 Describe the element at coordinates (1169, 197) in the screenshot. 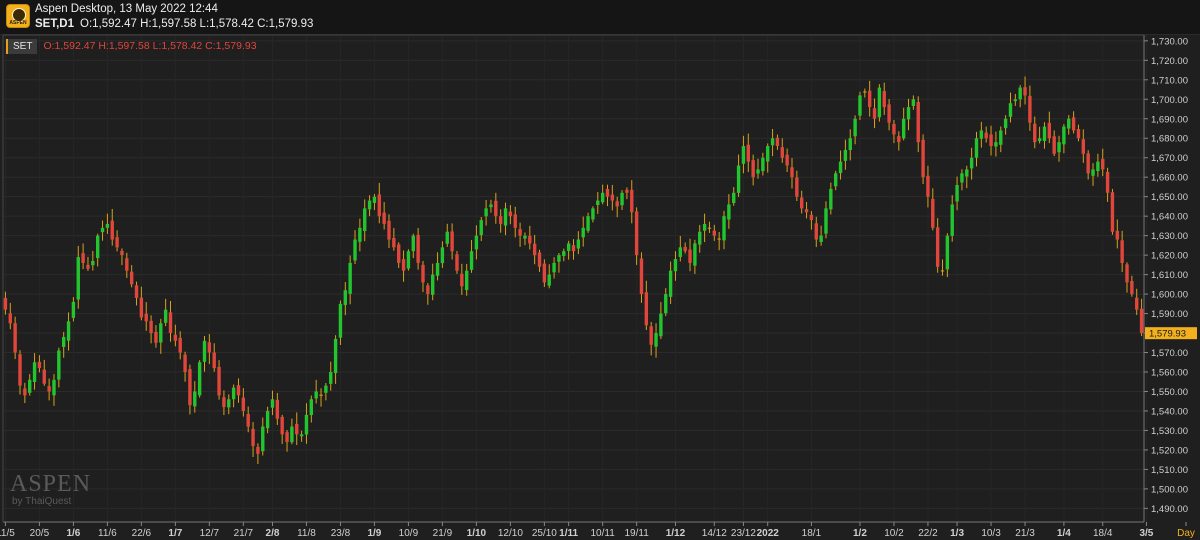

I see `y-tick-label: 1,650.00` at that location.